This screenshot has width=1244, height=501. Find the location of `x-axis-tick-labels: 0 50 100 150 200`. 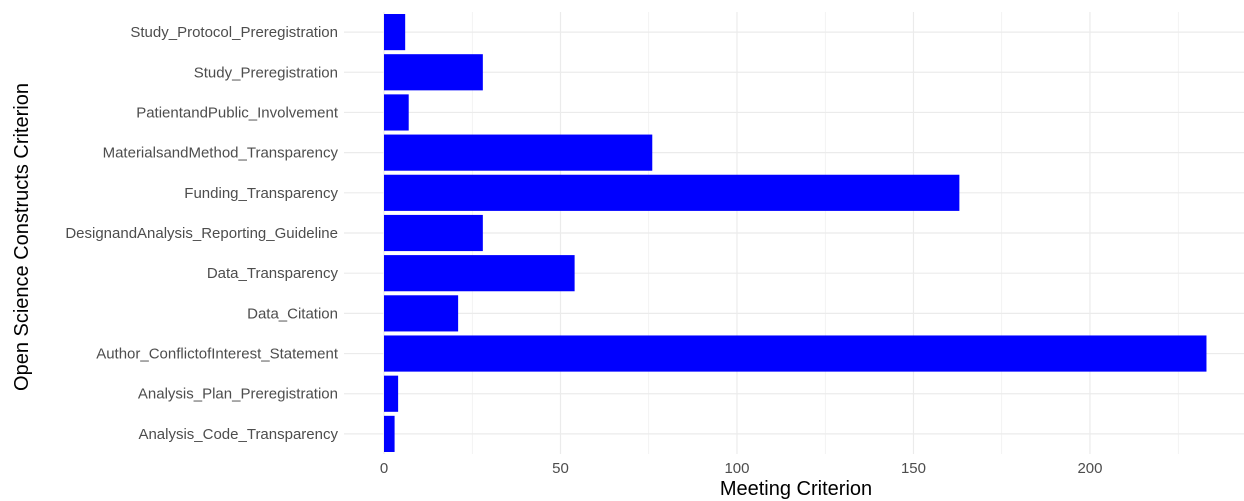

x-axis-tick-labels: 0 50 100 150 200 is located at coordinates (741, 468).